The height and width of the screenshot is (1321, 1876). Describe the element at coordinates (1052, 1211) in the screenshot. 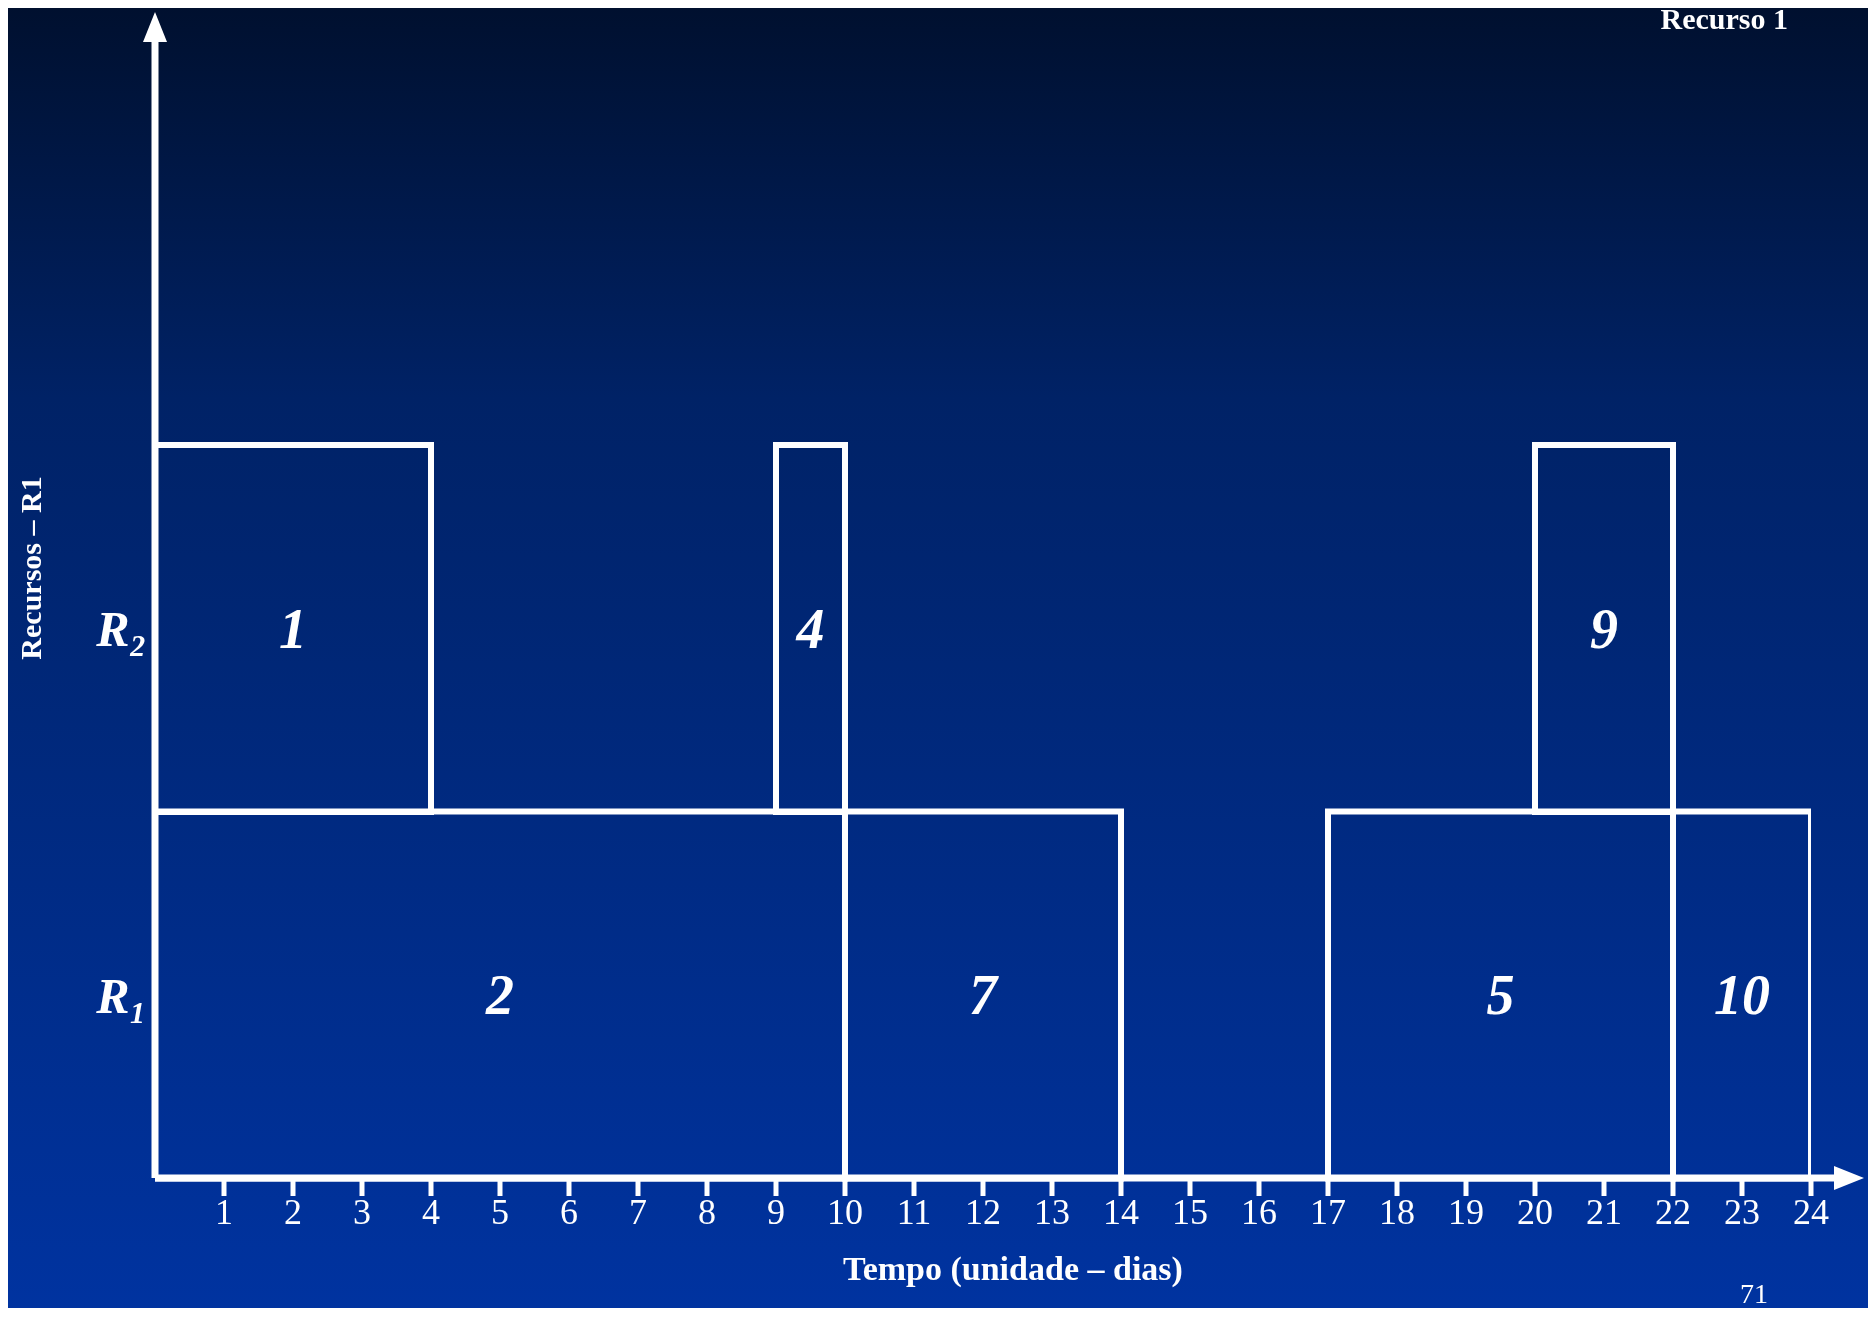

I see `x-tick-label: 13` at that location.